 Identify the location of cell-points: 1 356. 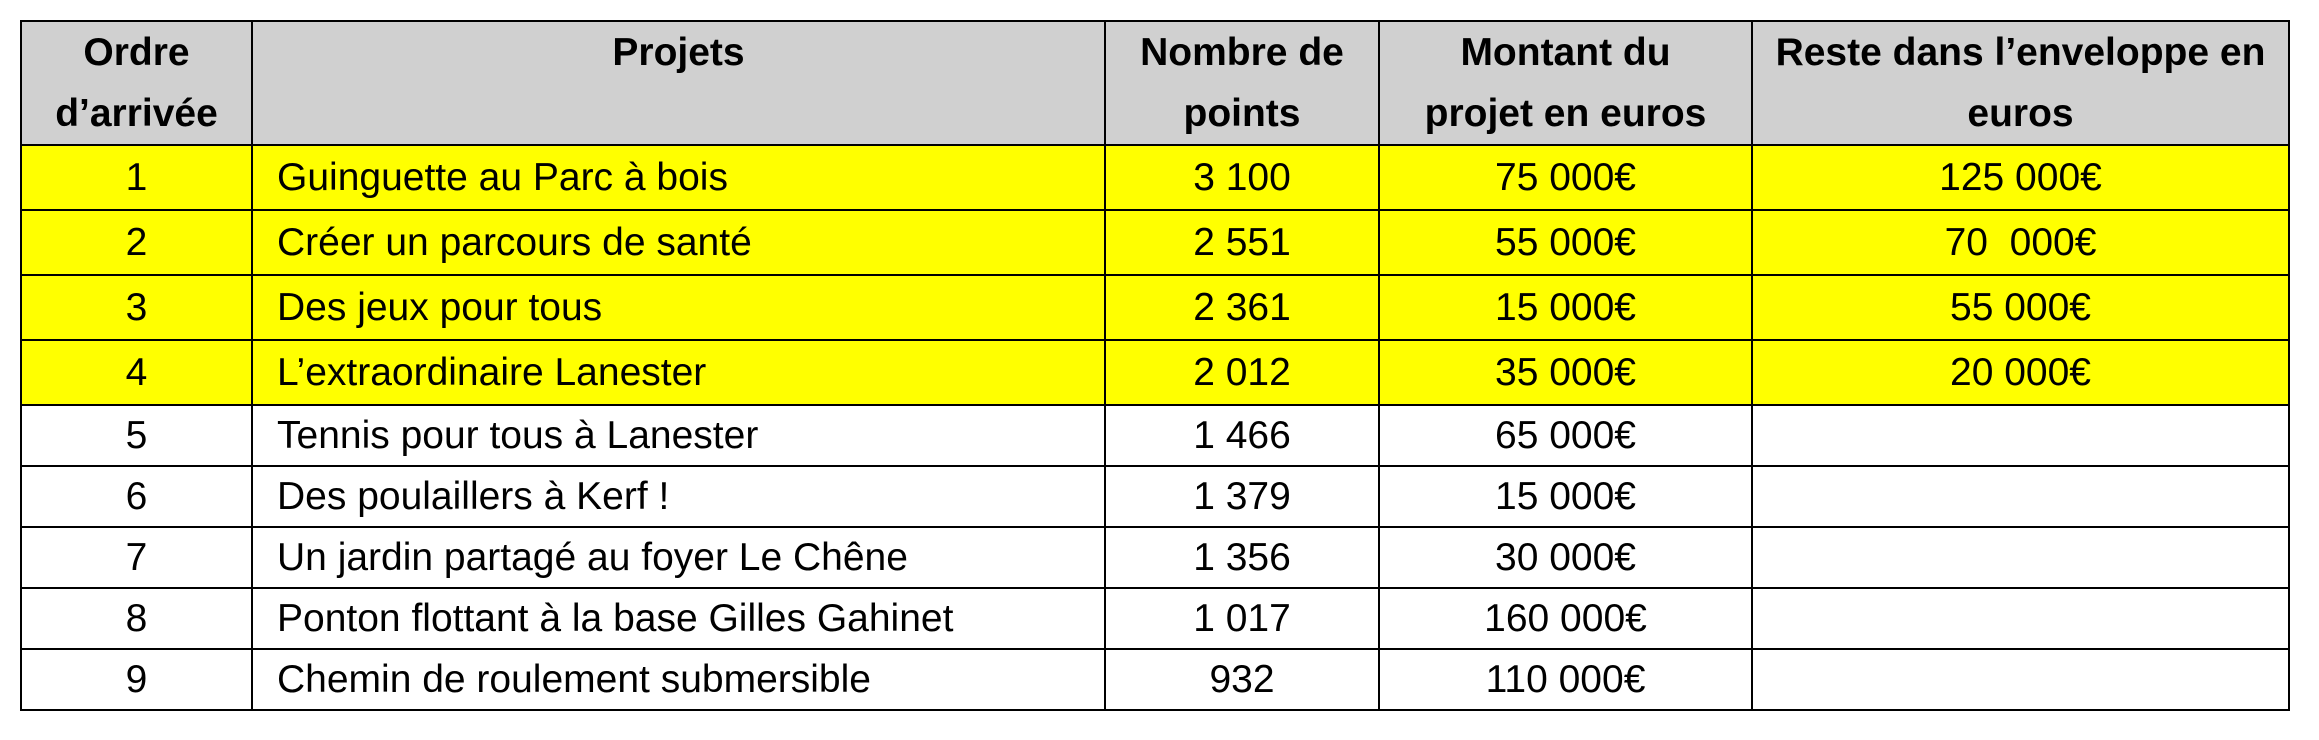
(1242, 557).